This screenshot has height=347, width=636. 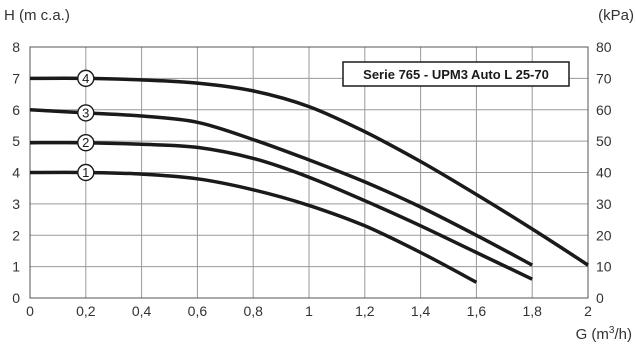 What do you see at coordinates (86, 125) in the screenshot?
I see `curve-markers: 1 2 3 4` at bounding box center [86, 125].